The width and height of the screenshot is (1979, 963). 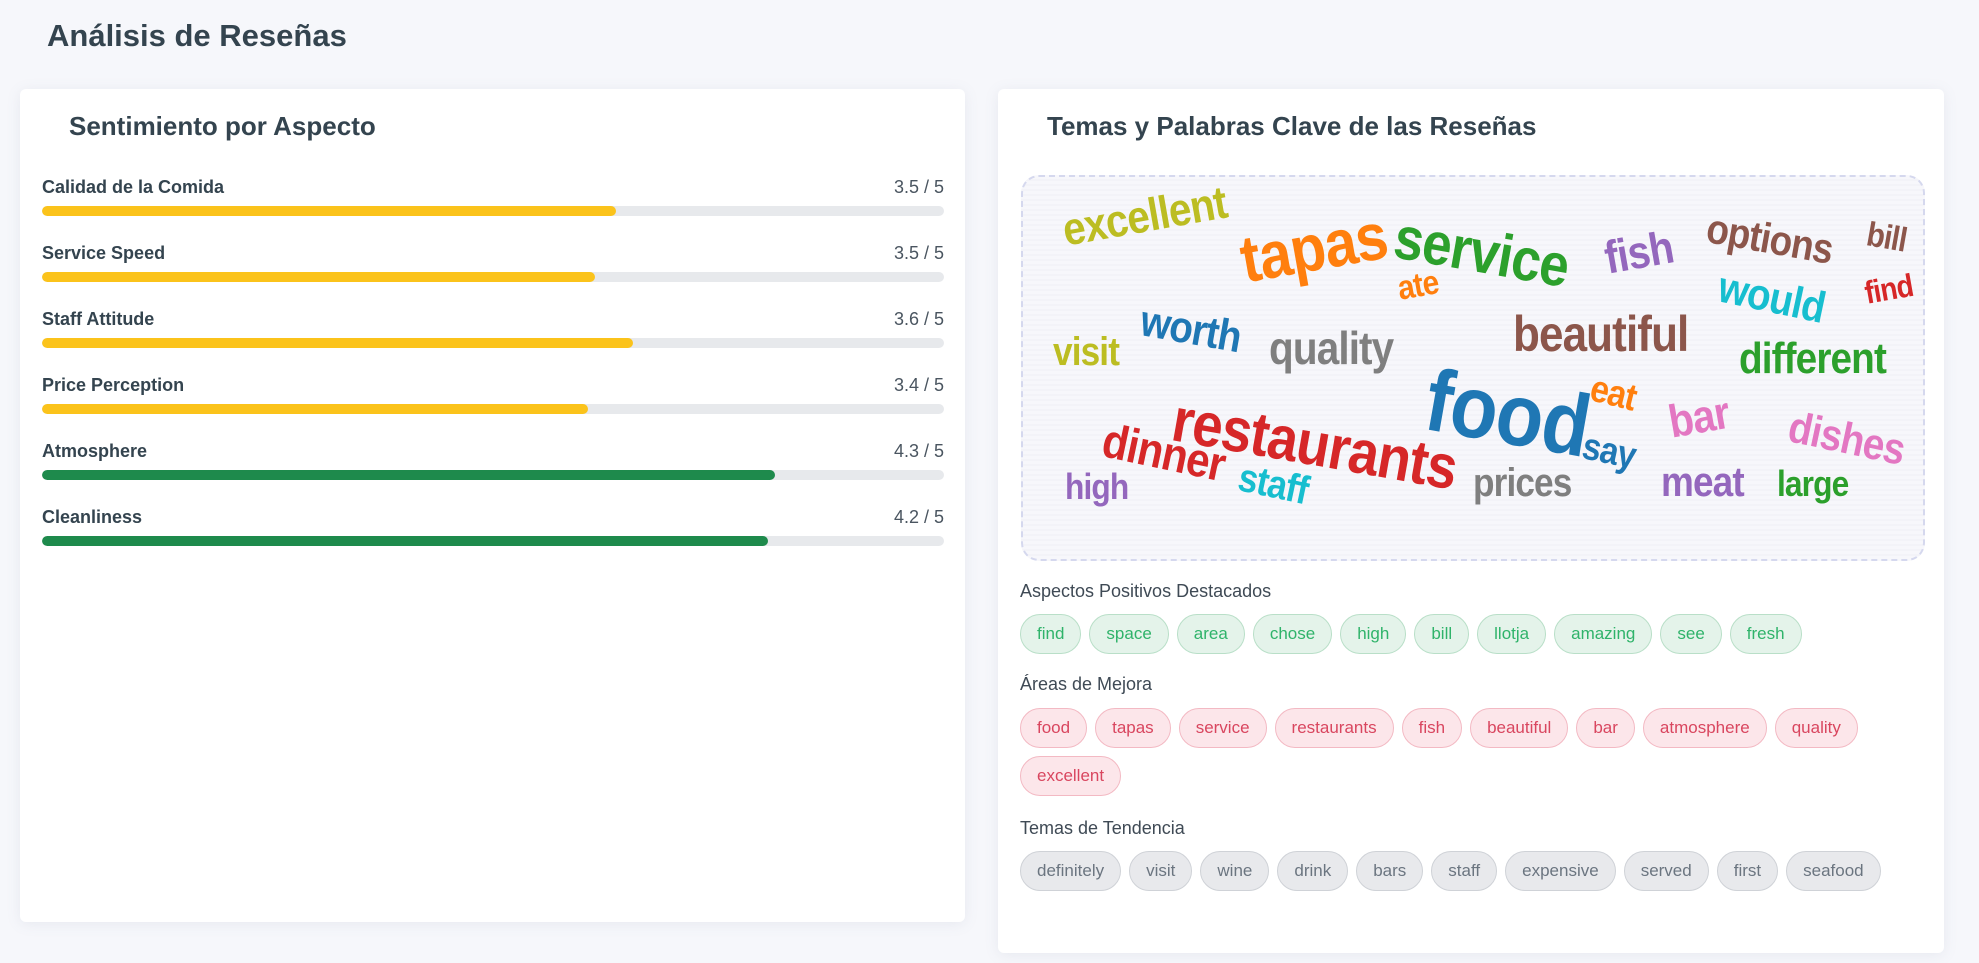 I want to click on word-cloud-term: excellent, so click(x=1144, y=215).